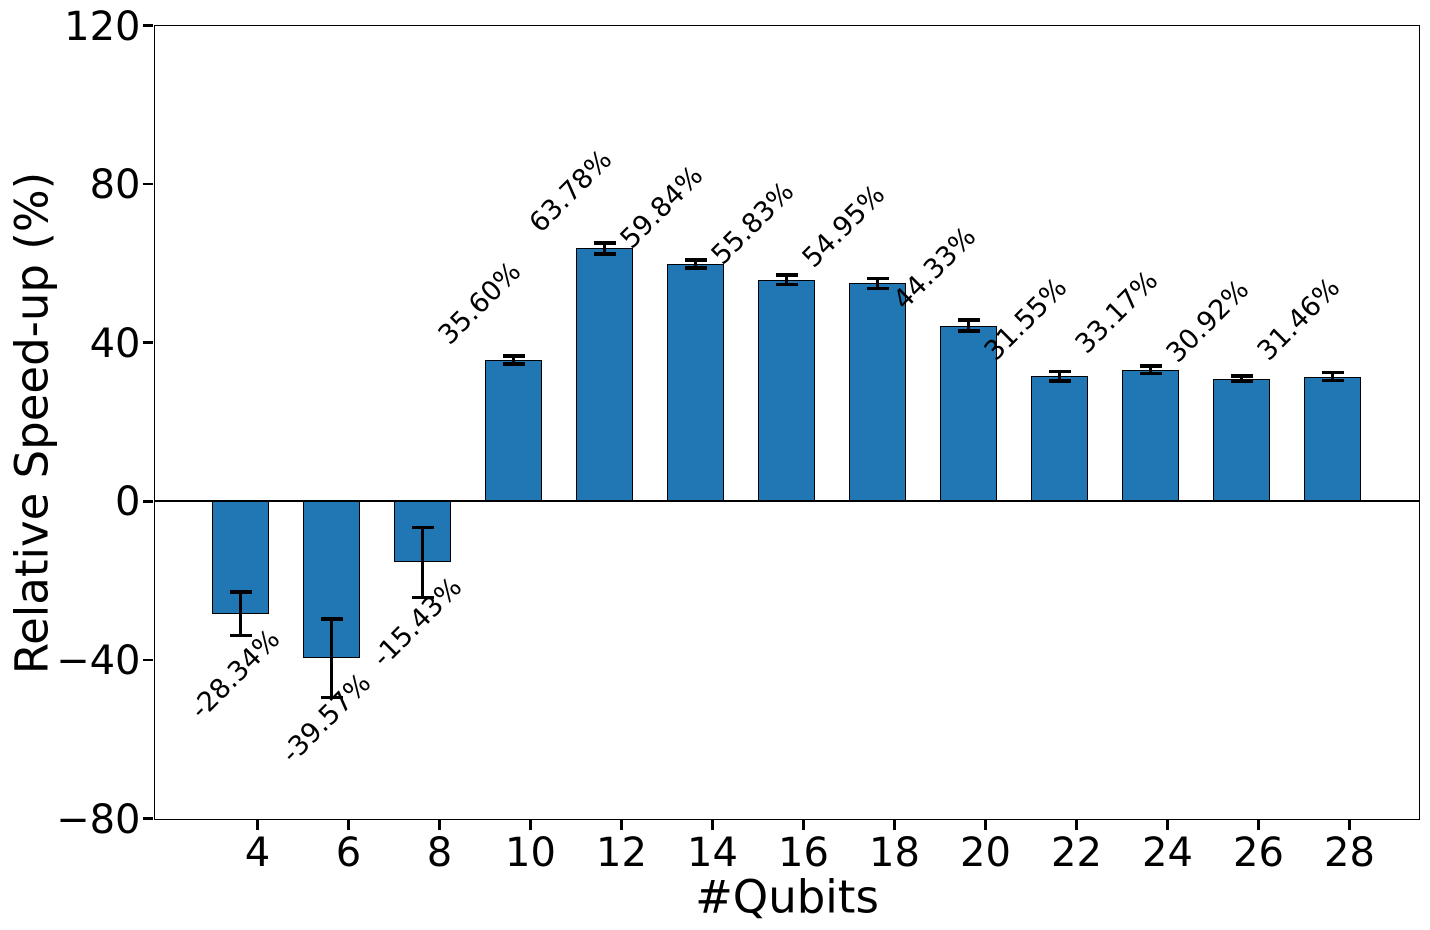 Image resolution: width=1430 pixels, height=930 pixels. Describe the element at coordinates (417, 623) in the screenshot. I see `bar-value-label-8: -15.43%` at that location.